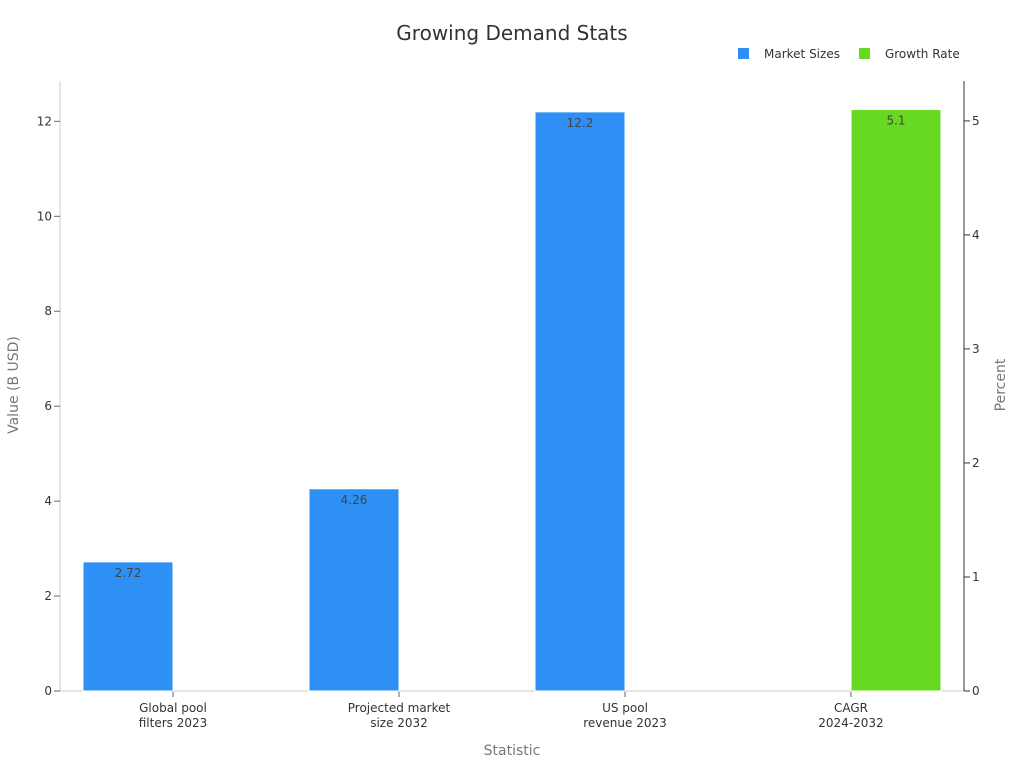 Image resolution: width=1024 pixels, height=768 pixels. I want to click on y-tick-label: 12, so click(44, 121).